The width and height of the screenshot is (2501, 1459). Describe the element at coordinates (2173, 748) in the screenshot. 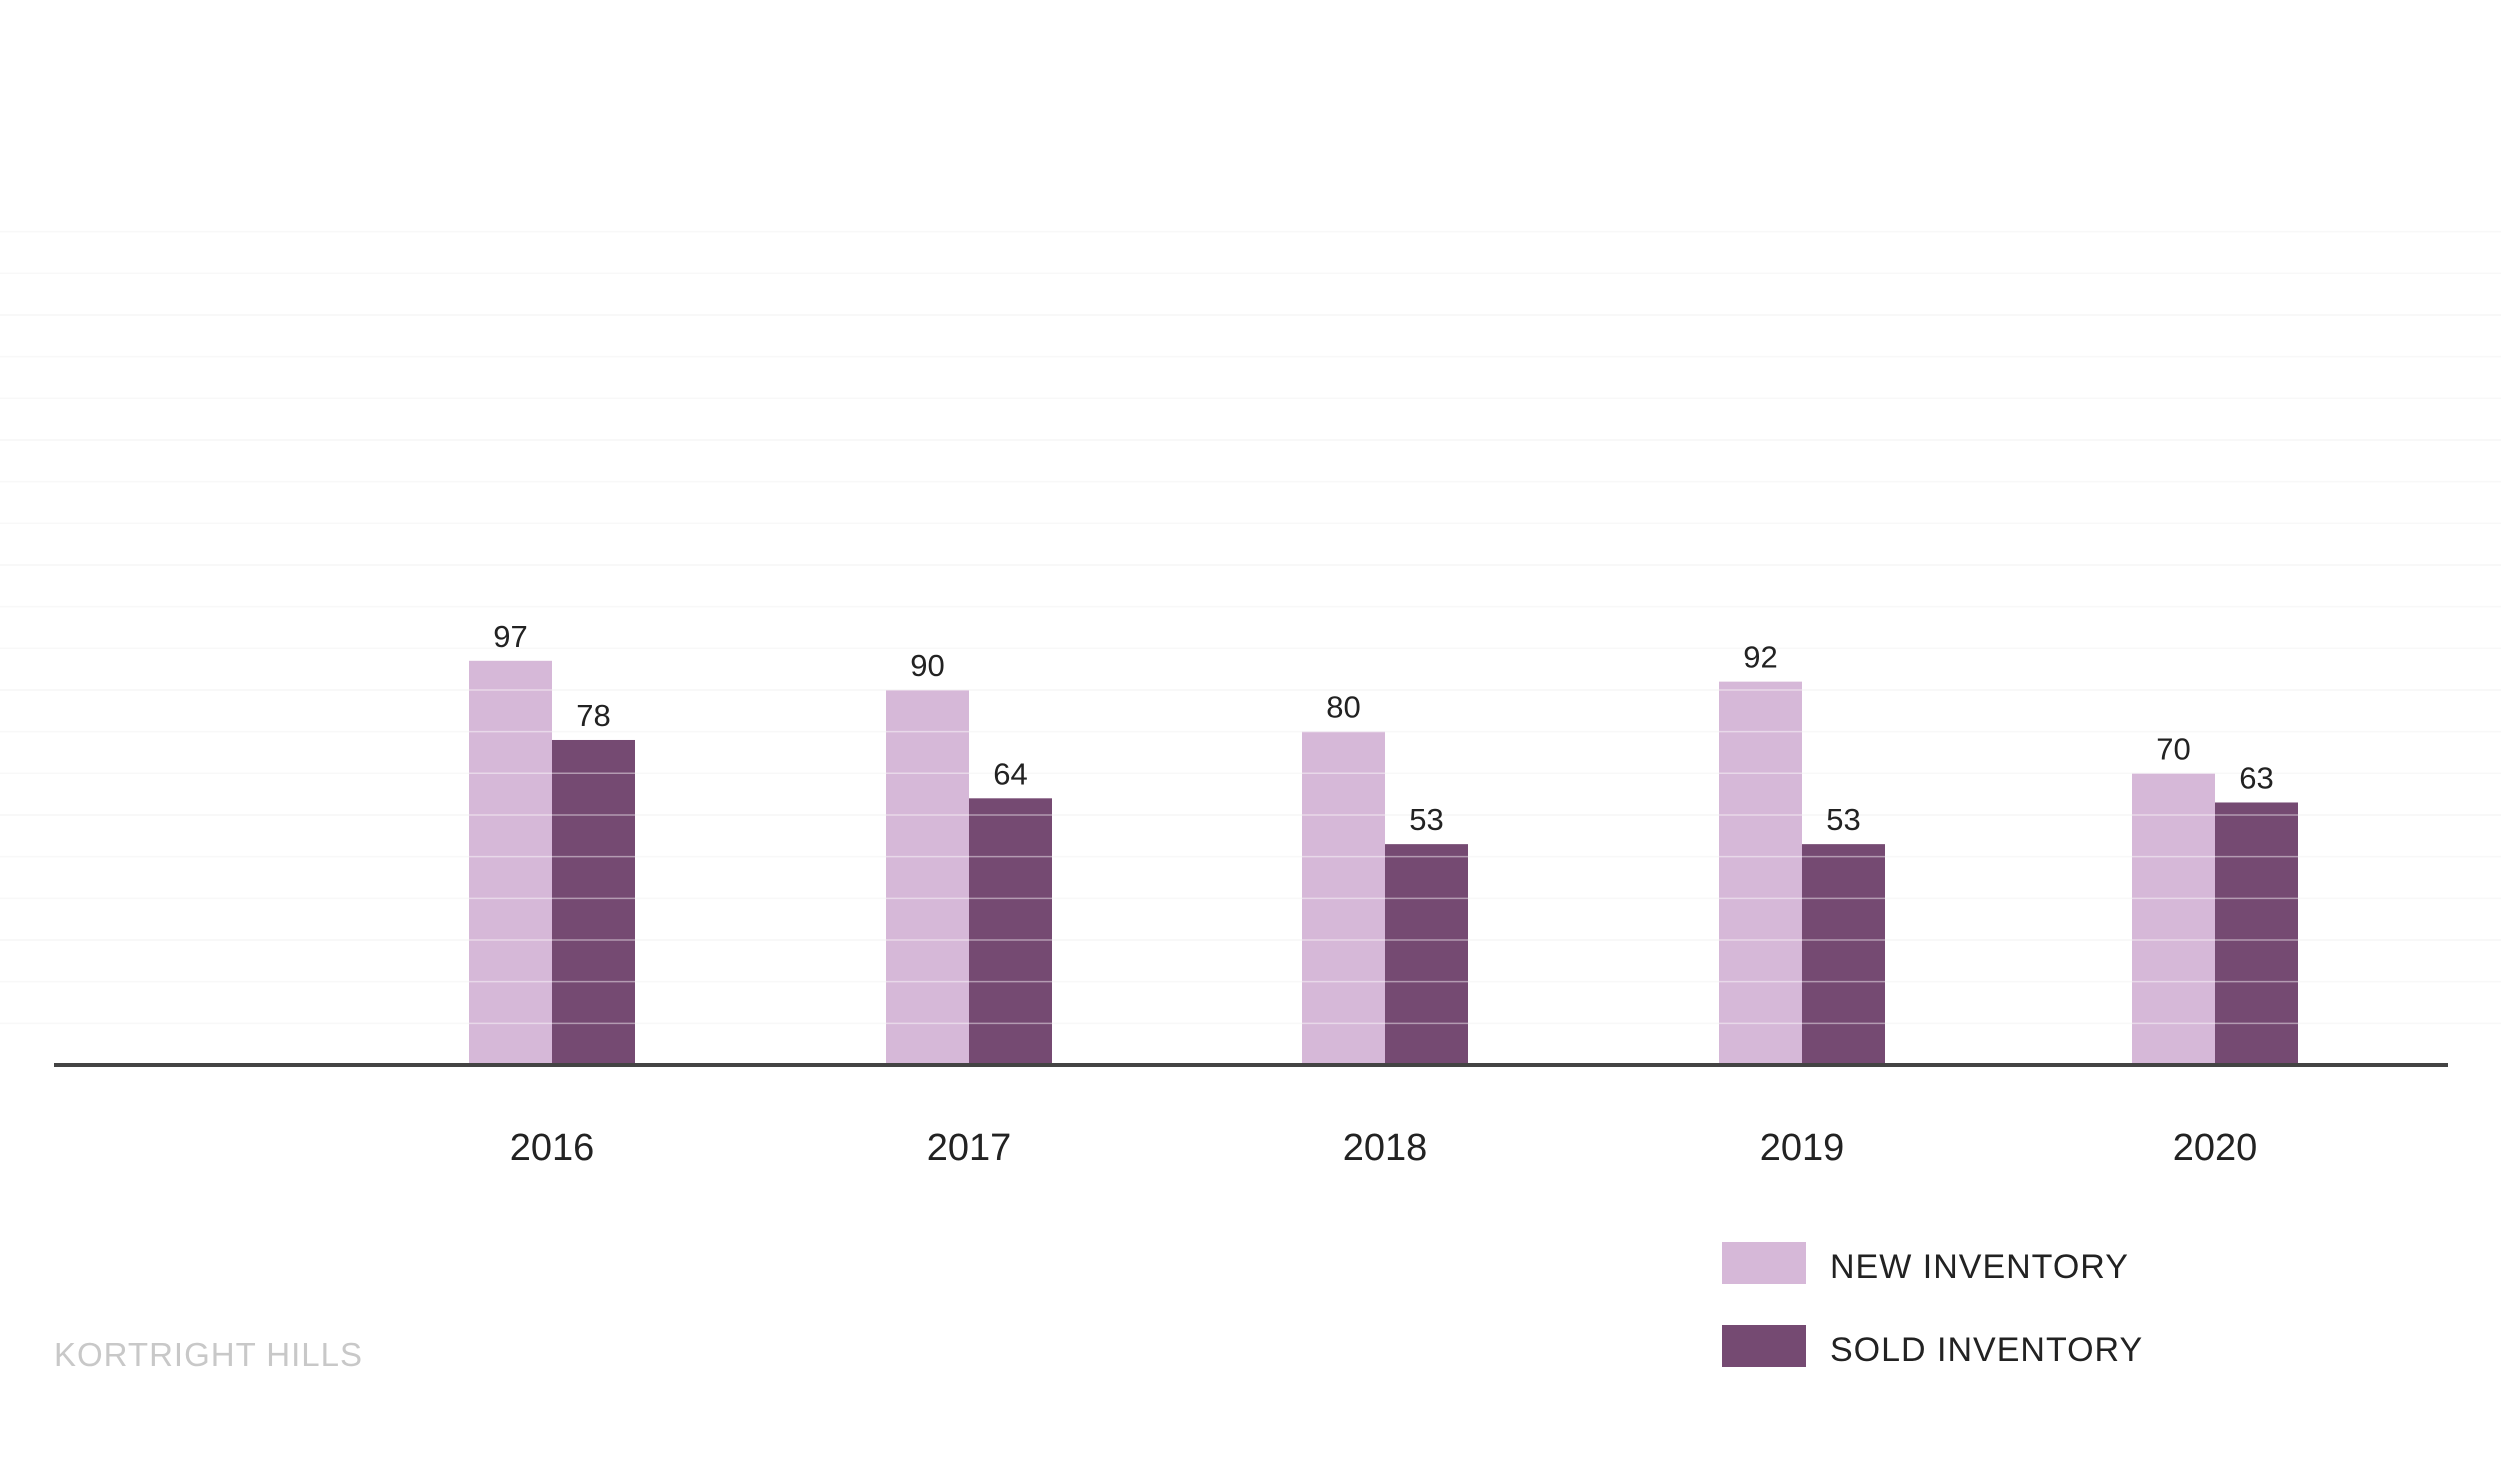

I see `data-label-new-2020: 70` at that location.